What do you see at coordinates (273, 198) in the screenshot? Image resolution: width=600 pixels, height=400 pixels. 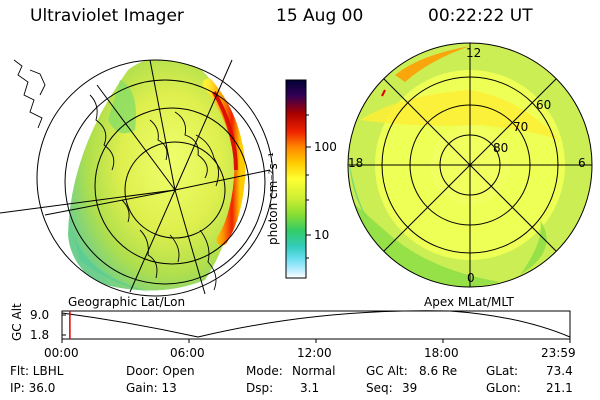 I see `colorbar-unit: photon cm⁻²s⁻¹` at bounding box center [273, 198].